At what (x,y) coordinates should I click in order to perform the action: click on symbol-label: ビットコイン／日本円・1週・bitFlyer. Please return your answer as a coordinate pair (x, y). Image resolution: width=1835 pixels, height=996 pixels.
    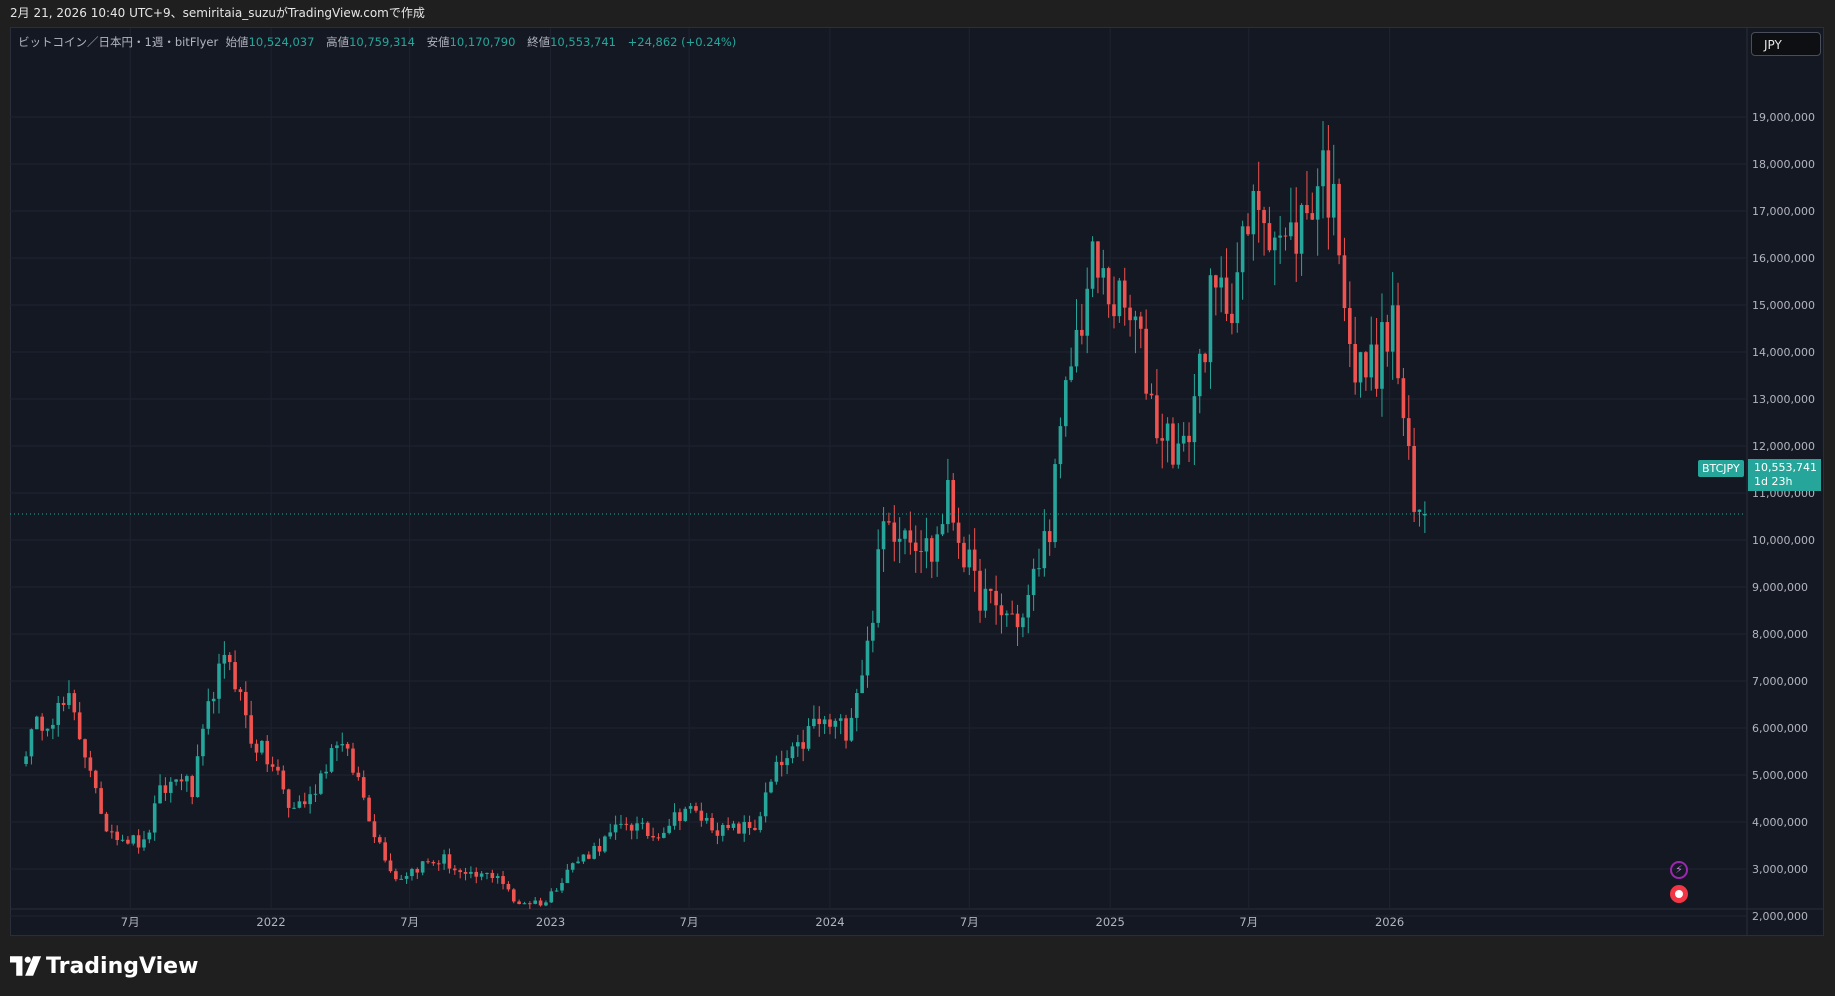
    Looking at the image, I should click on (118, 42).